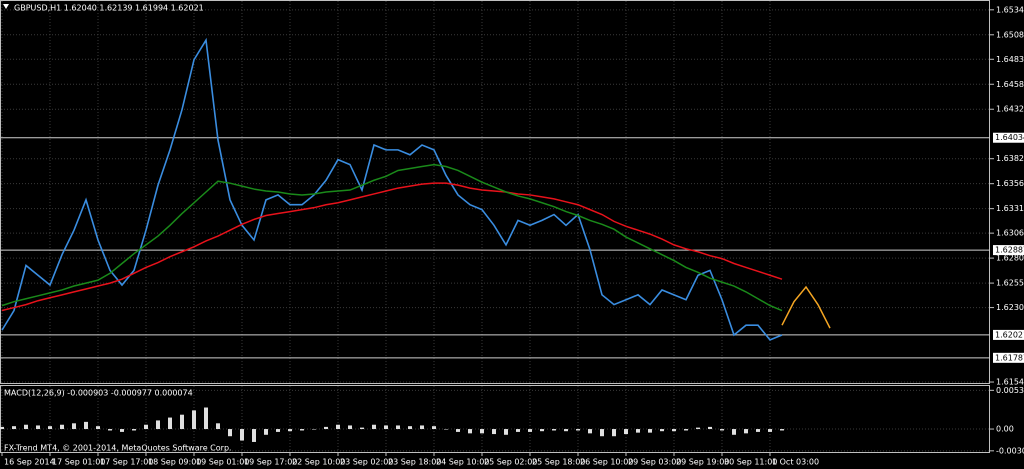 The image size is (1024, 469). Describe the element at coordinates (806, 307) in the screenshot. I see `series-line` at that location.